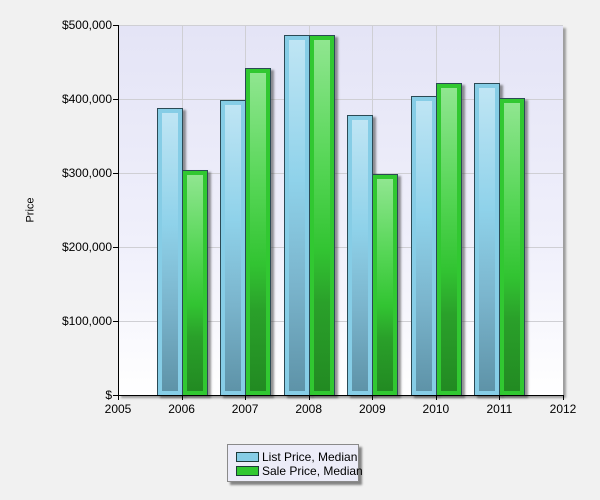 The width and height of the screenshot is (600, 500). I want to click on bar-list-price-2010, so click(424, 246).